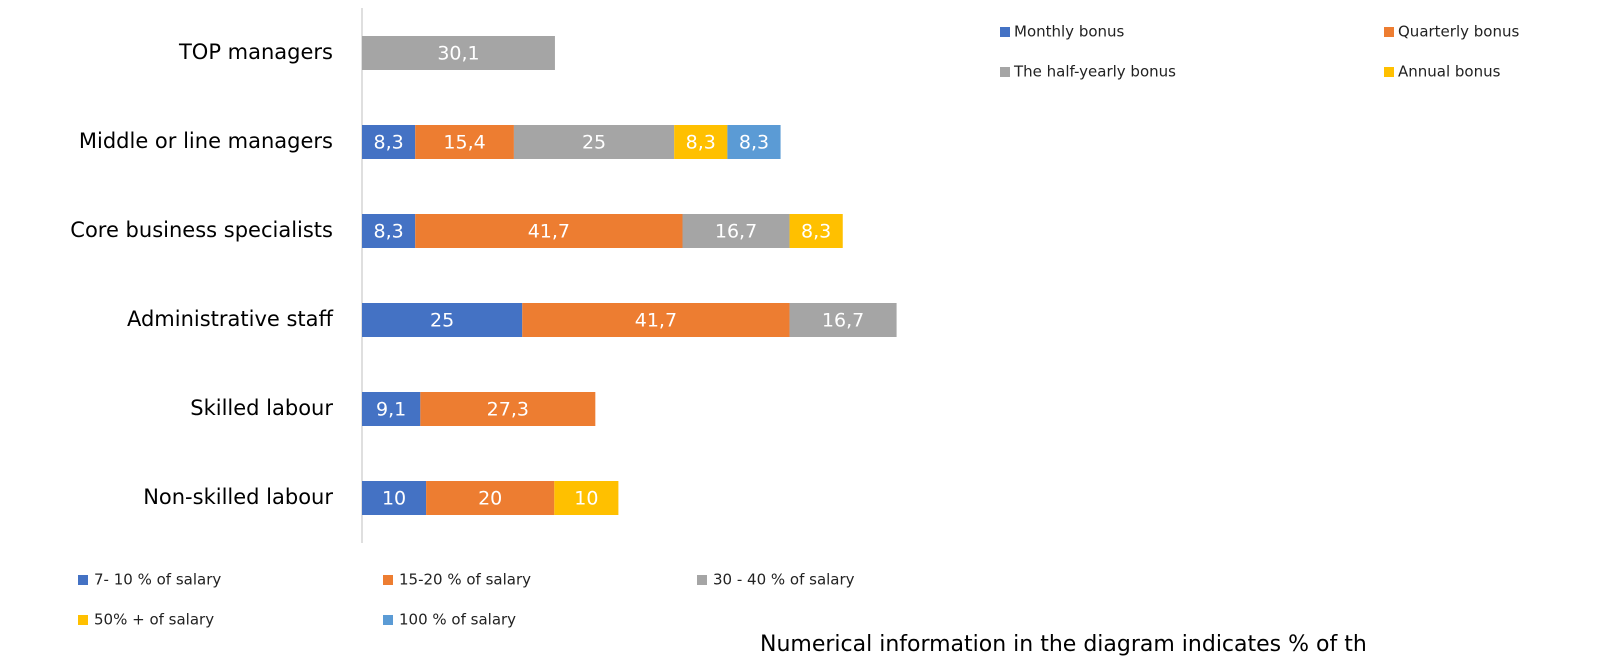 Image resolution: width=1624 pixels, height=659 pixels. I want to click on y-tick-label: TOP managers, so click(255, 52).